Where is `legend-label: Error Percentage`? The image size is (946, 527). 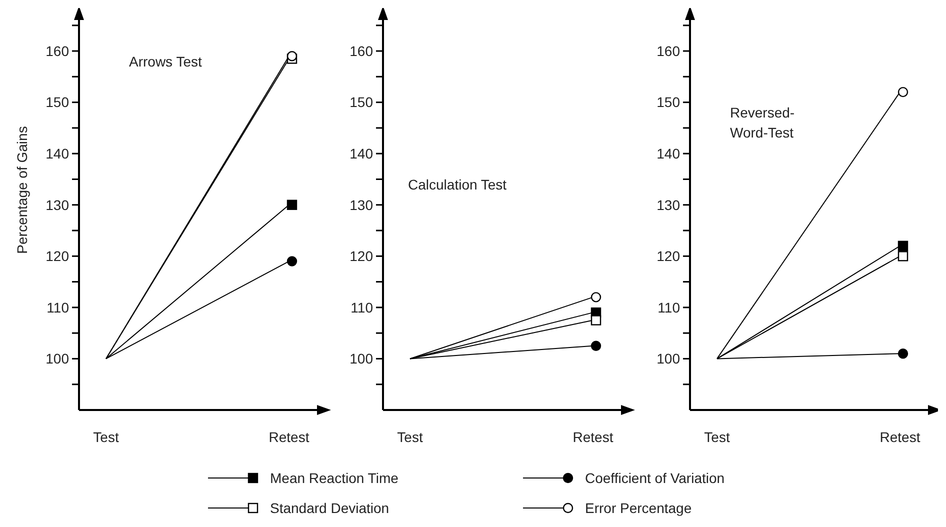 legend-label: Error Percentage is located at coordinates (638, 508).